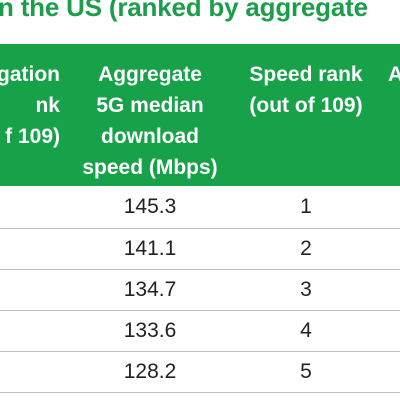 The height and width of the screenshot is (400, 400). Describe the element at coordinates (200, 372) in the screenshot. I see `table-row: 3 128.2 5` at that location.